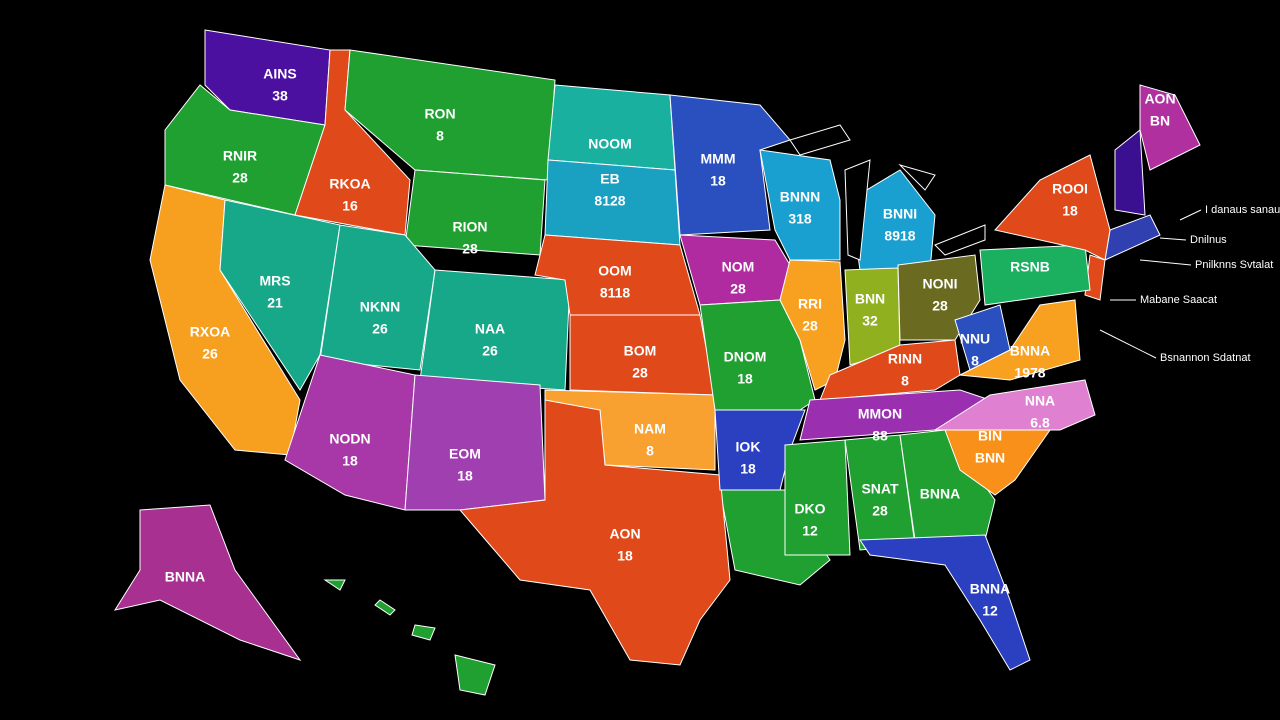  Describe the element at coordinates (610, 144) in the screenshot. I see `region-label: NOOM` at that location.